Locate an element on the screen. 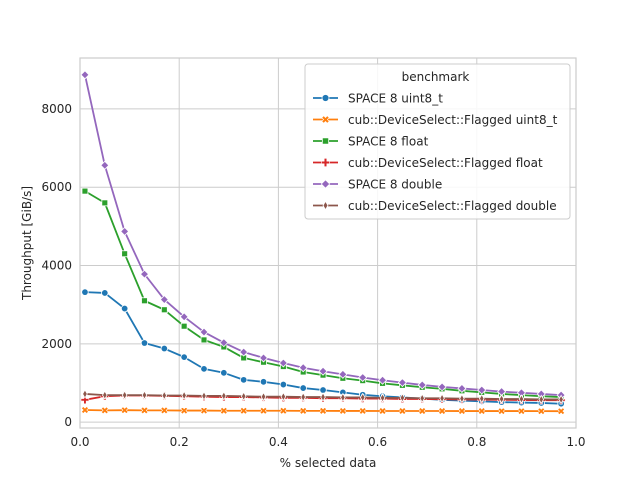  legend-entry: SPACE 8 uint8_t is located at coordinates (378, 99).